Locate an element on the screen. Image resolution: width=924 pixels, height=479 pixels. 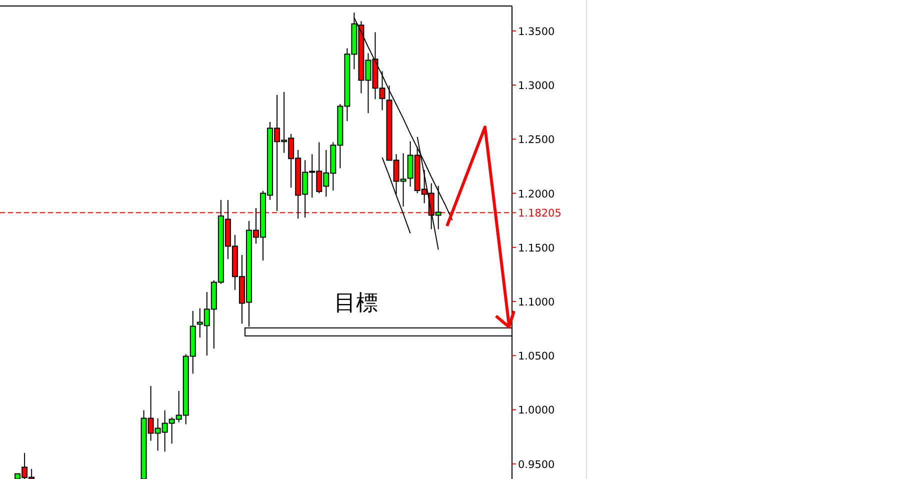
y-tick-label: 1.3500 is located at coordinates (536, 32).